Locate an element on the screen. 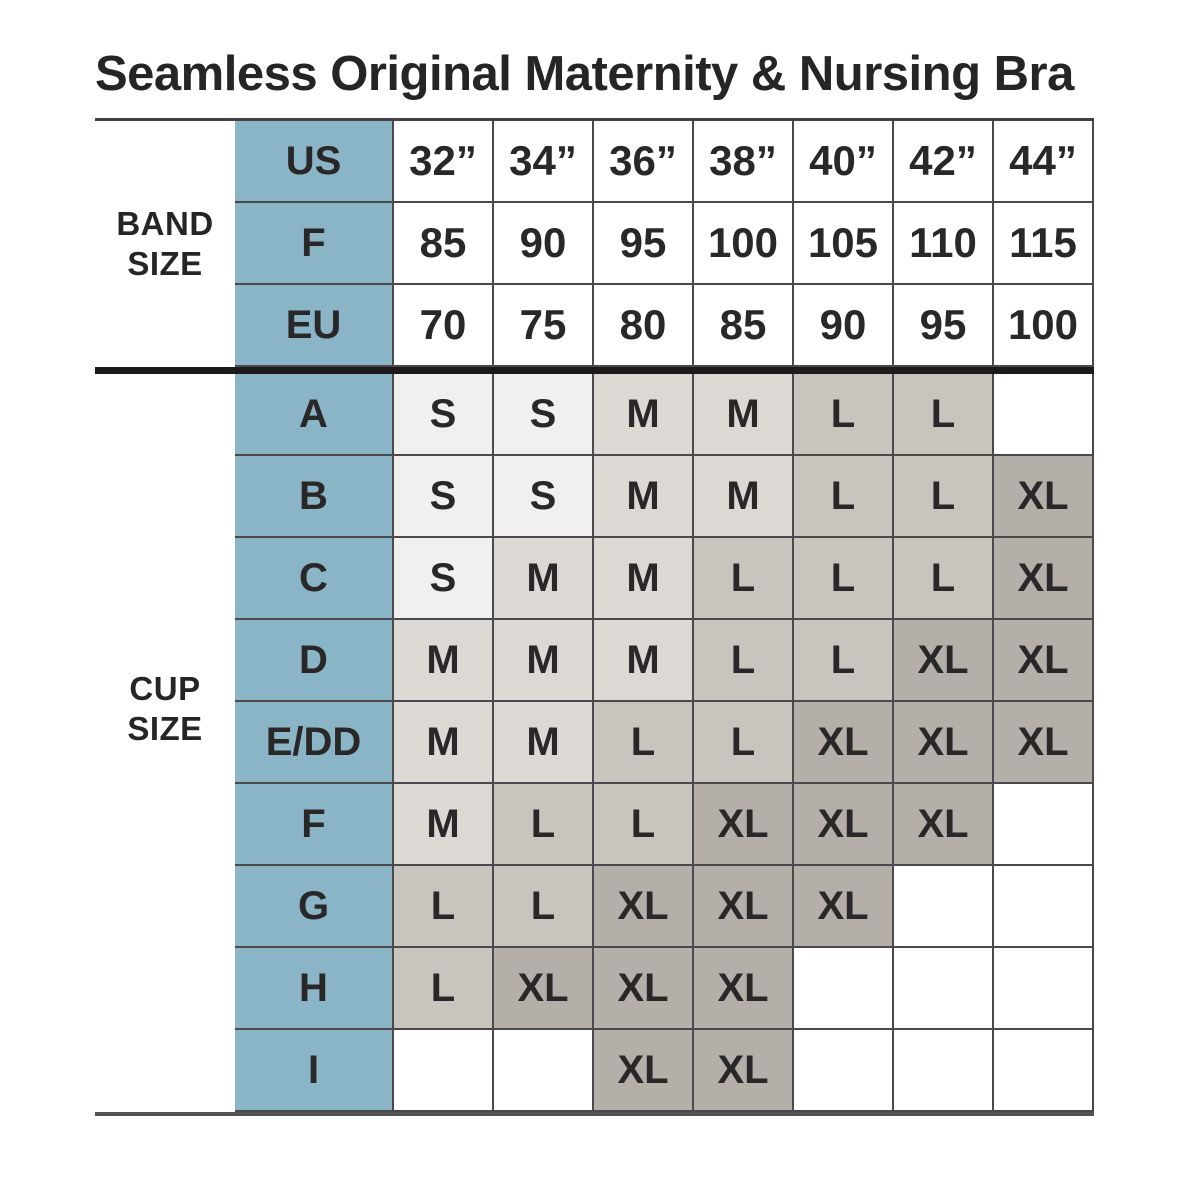 This screenshot has width=1200, height=1200. band-size-value-cell: 40” is located at coordinates (844, 162).